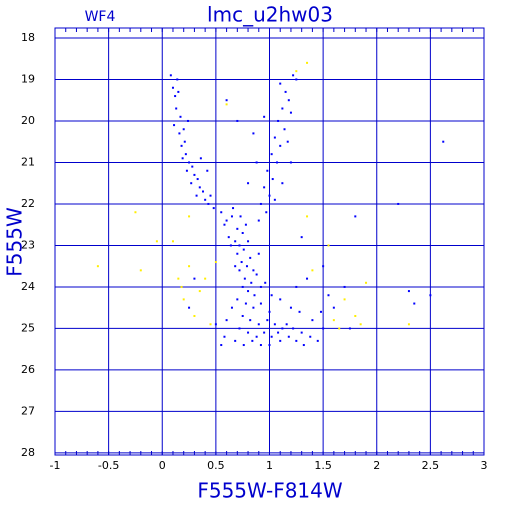 The image size is (512, 512). What do you see at coordinates (270, 15) in the screenshot?
I see `chart-title: lmc_u2hw03` at bounding box center [270, 15].